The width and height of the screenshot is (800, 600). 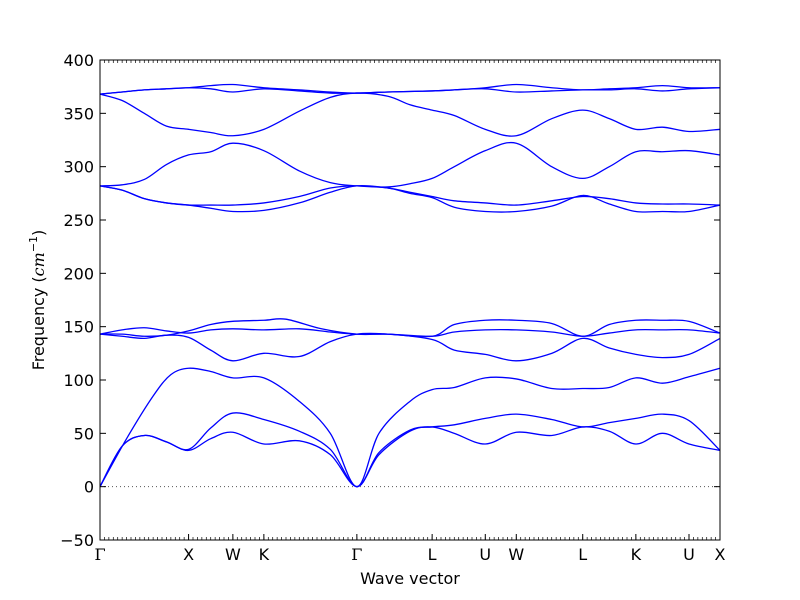 What do you see at coordinates (78, 113) in the screenshot?
I see `y-tick-label: 350` at bounding box center [78, 113].